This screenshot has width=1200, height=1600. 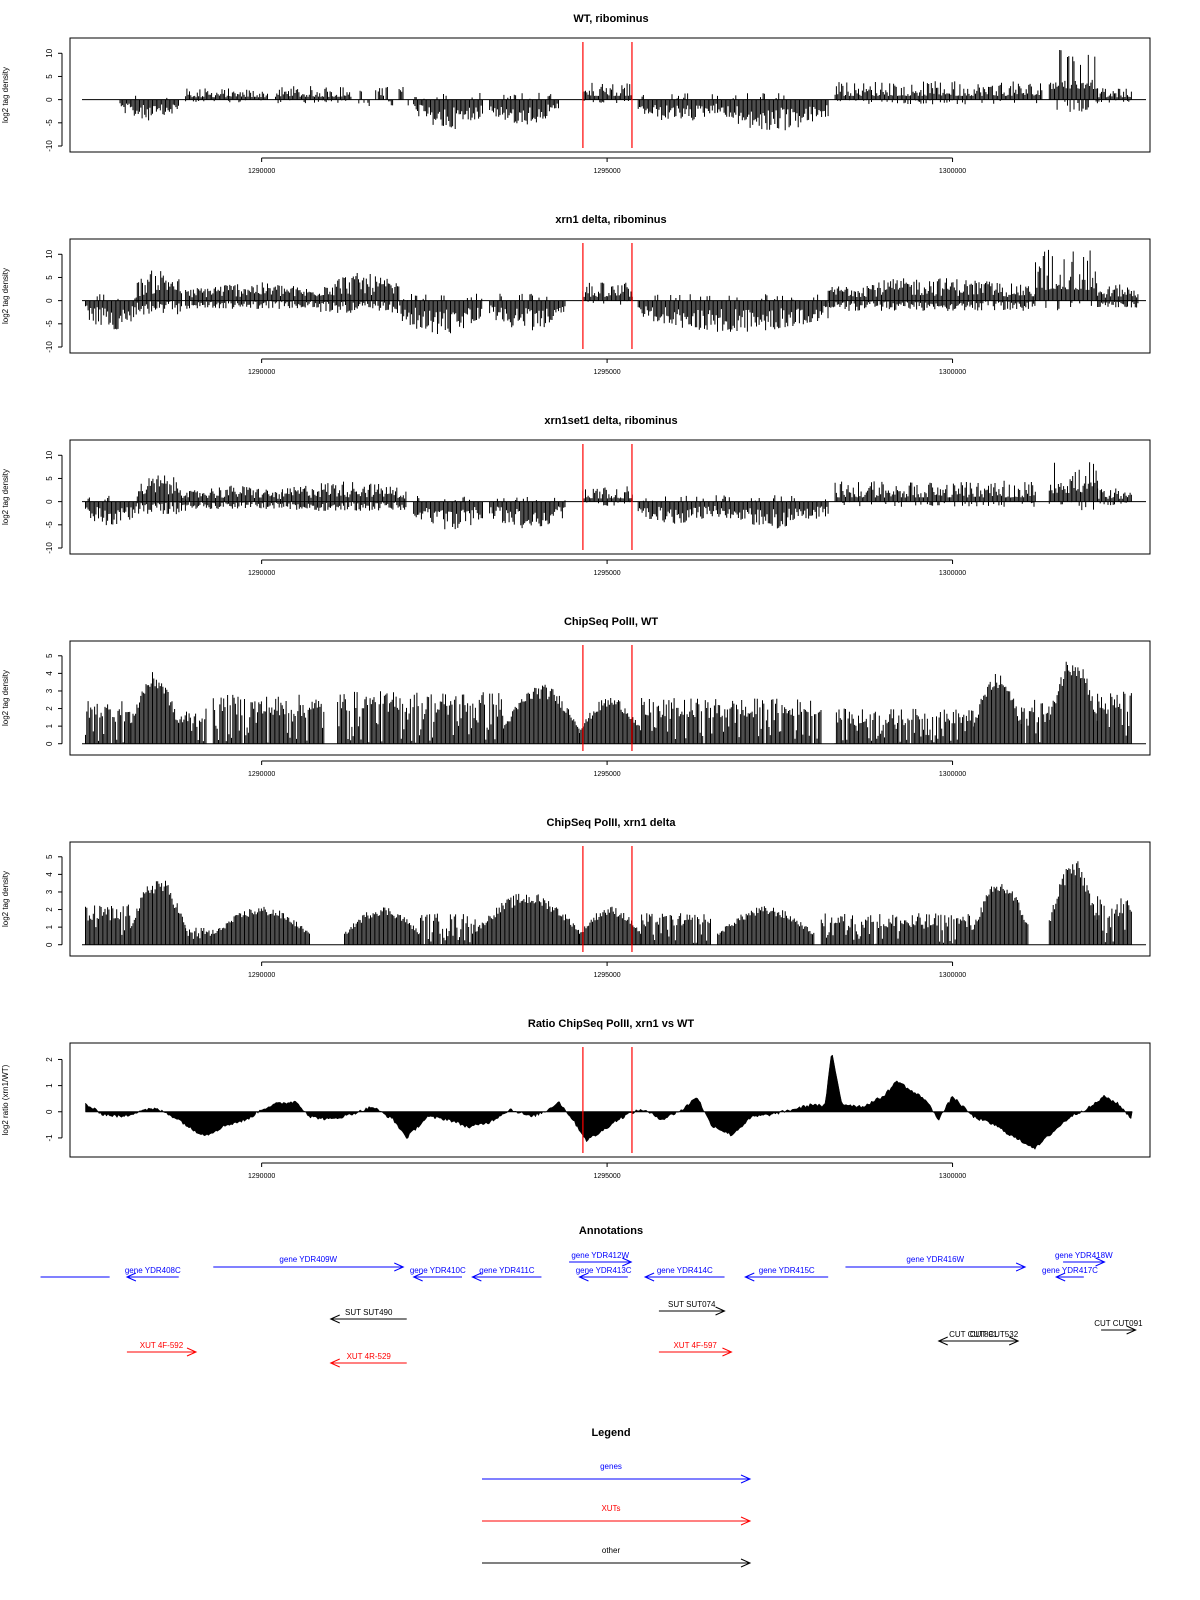 I want to click on y-tick-label: 3, so click(x=49, y=690).